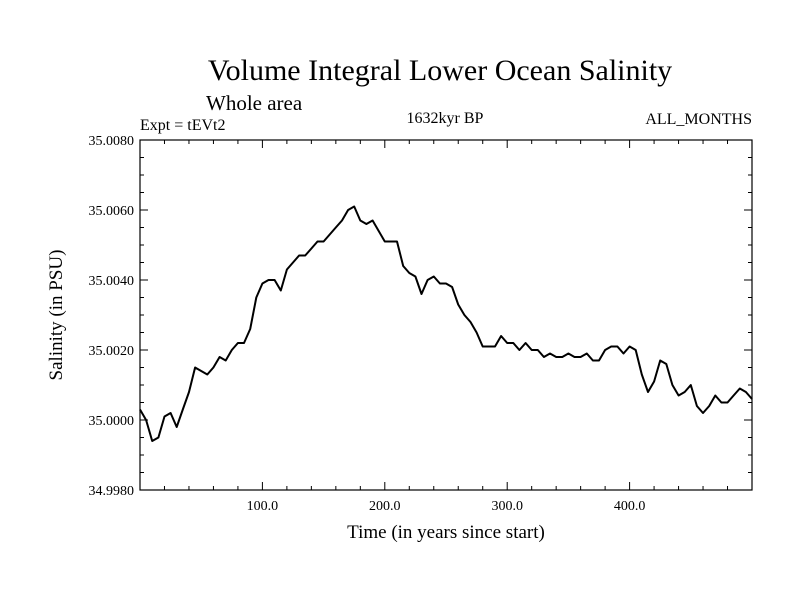  Describe the element at coordinates (698, 119) in the screenshot. I see `months-label: ALL_MONTHS` at that location.